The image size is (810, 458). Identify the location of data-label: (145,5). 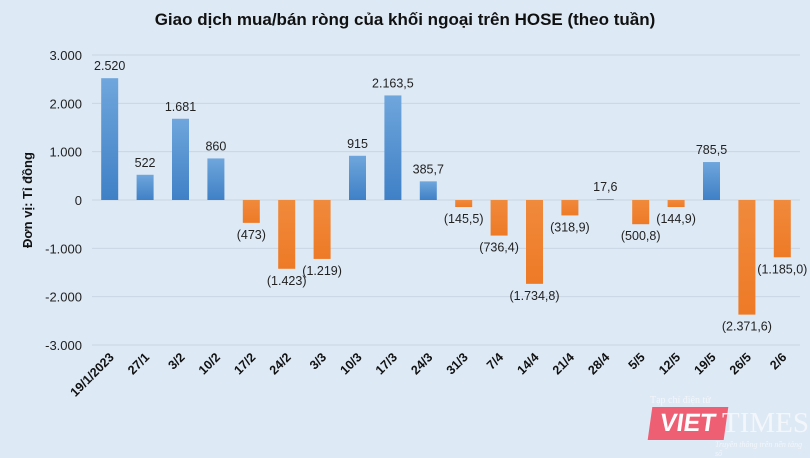
(464, 219).